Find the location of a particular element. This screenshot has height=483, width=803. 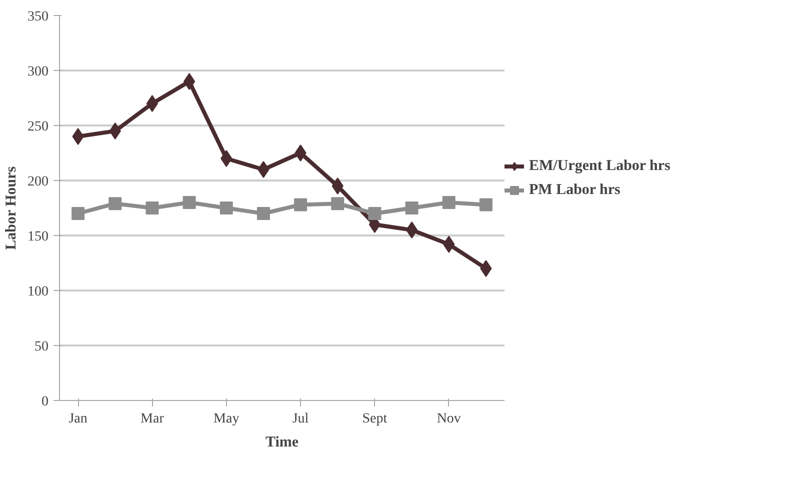

y-tick-label: 0 is located at coordinates (45, 402).